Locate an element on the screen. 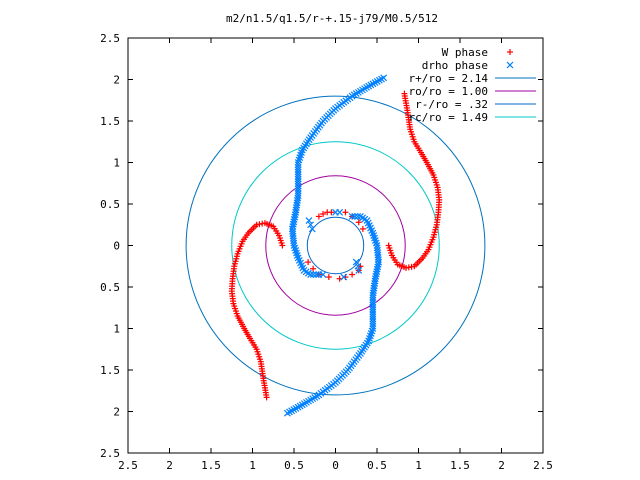 The image size is (640, 480). chart-title: m2/n1.5/q1.5/r-+.15-j79/M0.5/512 is located at coordinates (332, 18).